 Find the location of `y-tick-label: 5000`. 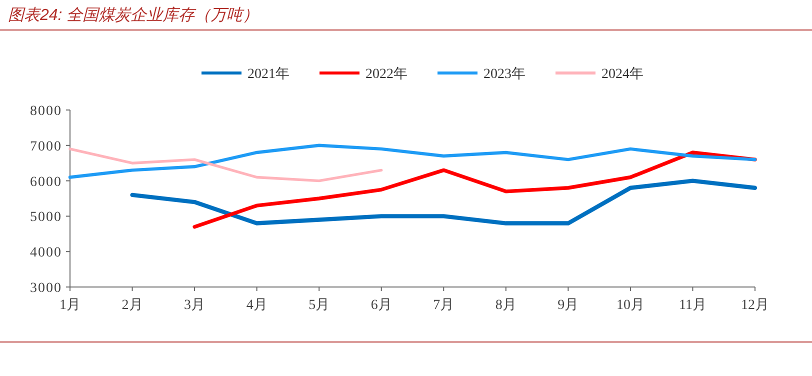

y-tick-label: 5000 is located at coordinates (46, 218).